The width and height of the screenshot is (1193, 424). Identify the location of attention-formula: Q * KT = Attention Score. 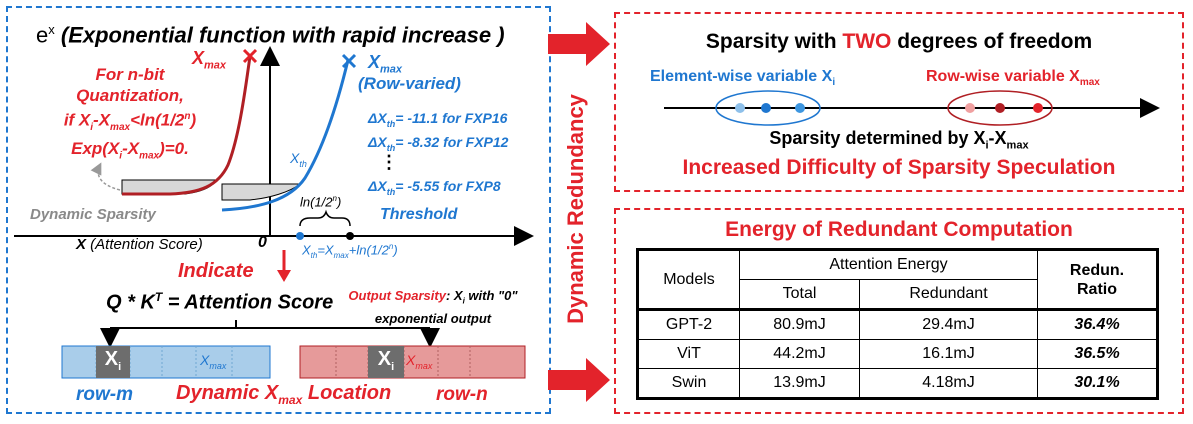
(220, 302).